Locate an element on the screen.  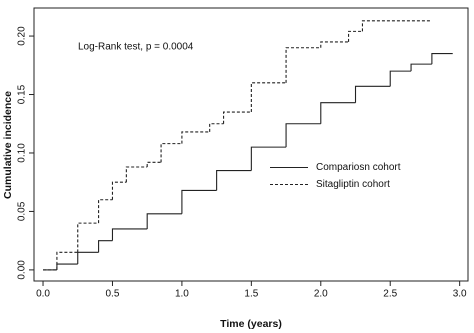
x-tick-label: 0.5 is located at coordinates (113, 294).